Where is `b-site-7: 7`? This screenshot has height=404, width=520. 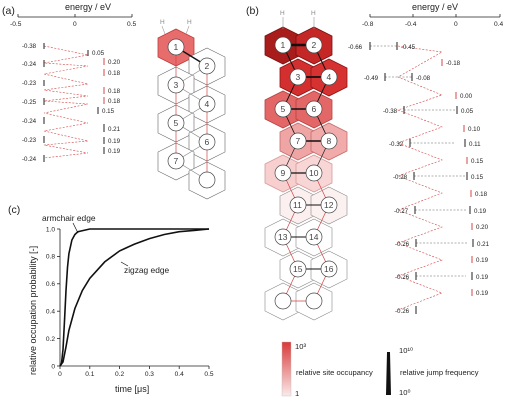 b-site-7: 7 is located at coordinates (298, 141).